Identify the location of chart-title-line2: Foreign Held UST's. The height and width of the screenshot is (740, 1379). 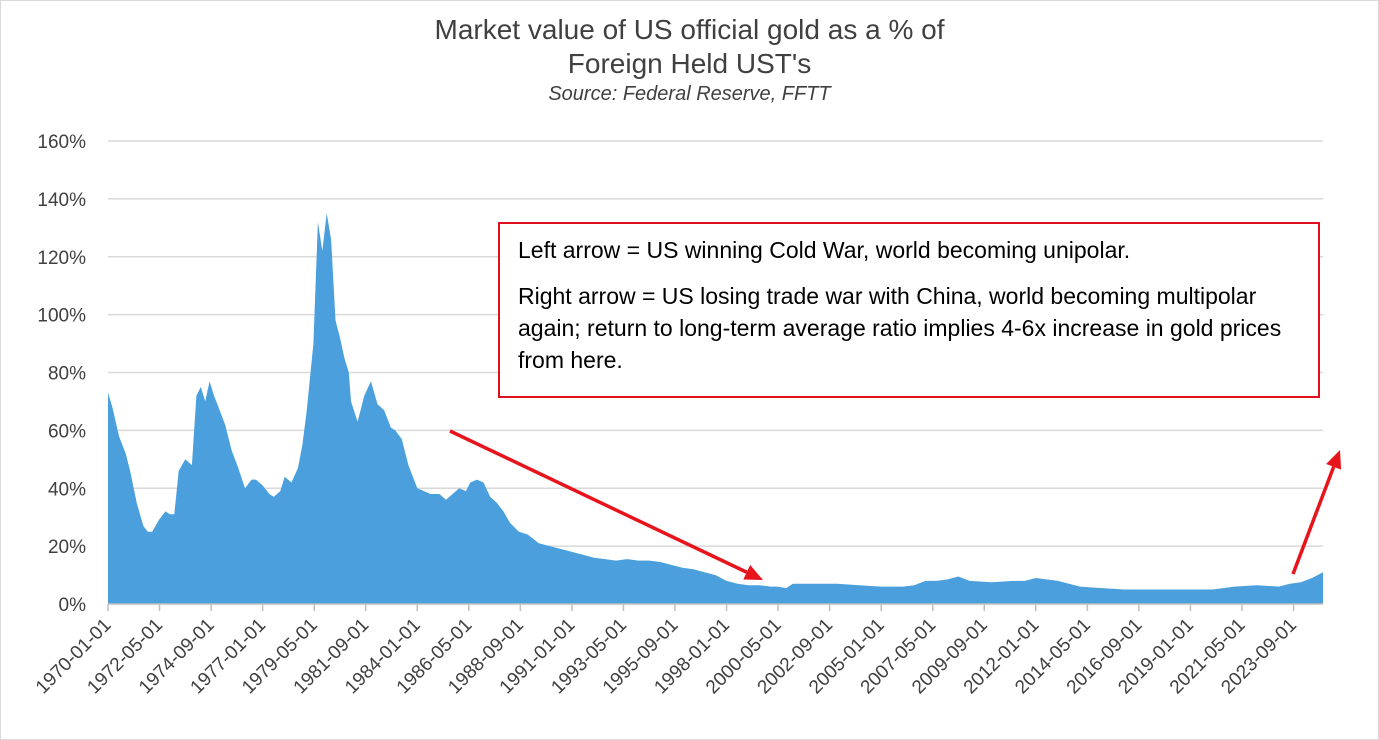
(689, 63).